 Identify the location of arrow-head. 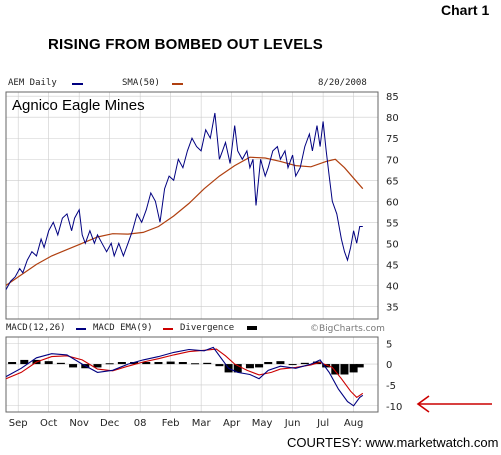
(423, 404).